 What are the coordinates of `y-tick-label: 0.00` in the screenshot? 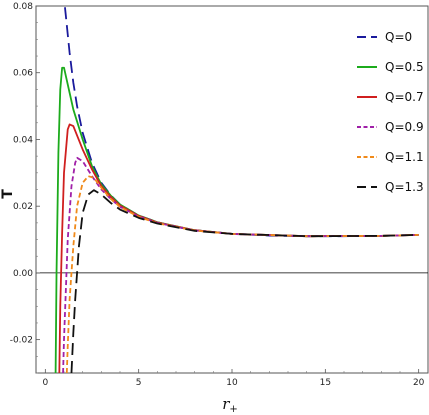 It's located at (23, 274).